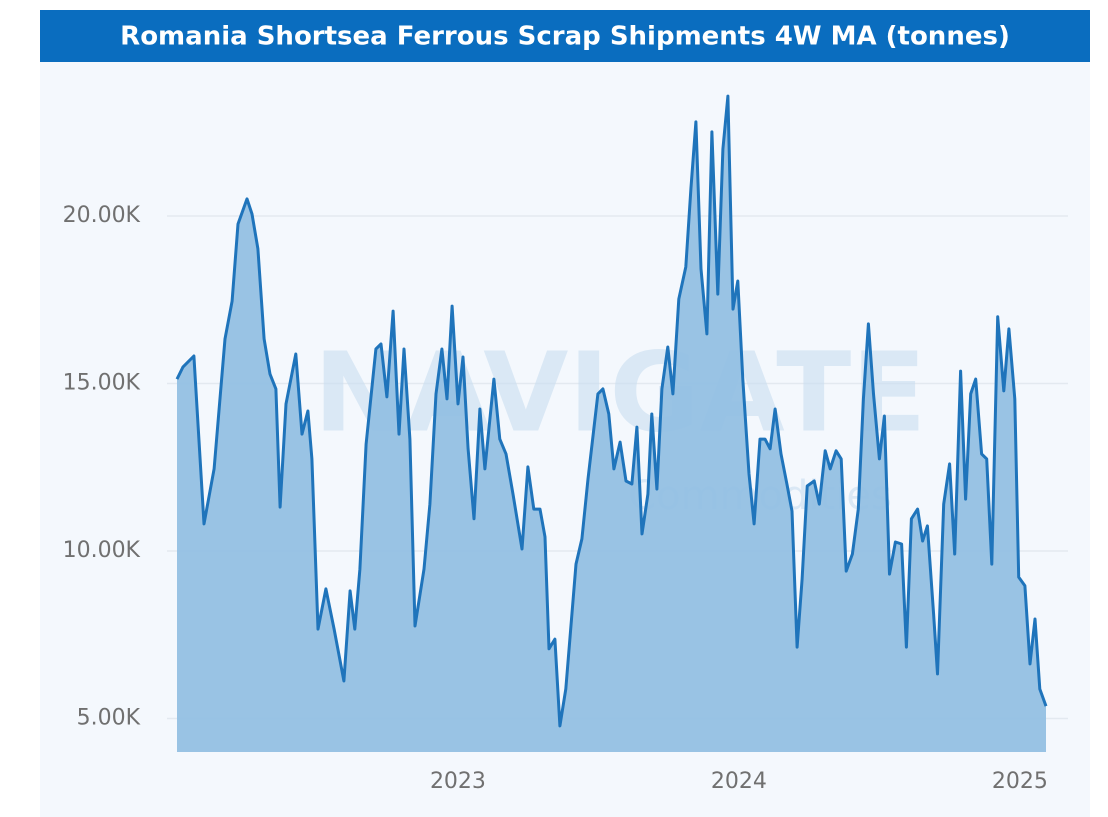  What do you see at coordinates (102, 215) in the screenshot?
I see `y-tick-label: 20.00K` at bounding box center [102, 215].